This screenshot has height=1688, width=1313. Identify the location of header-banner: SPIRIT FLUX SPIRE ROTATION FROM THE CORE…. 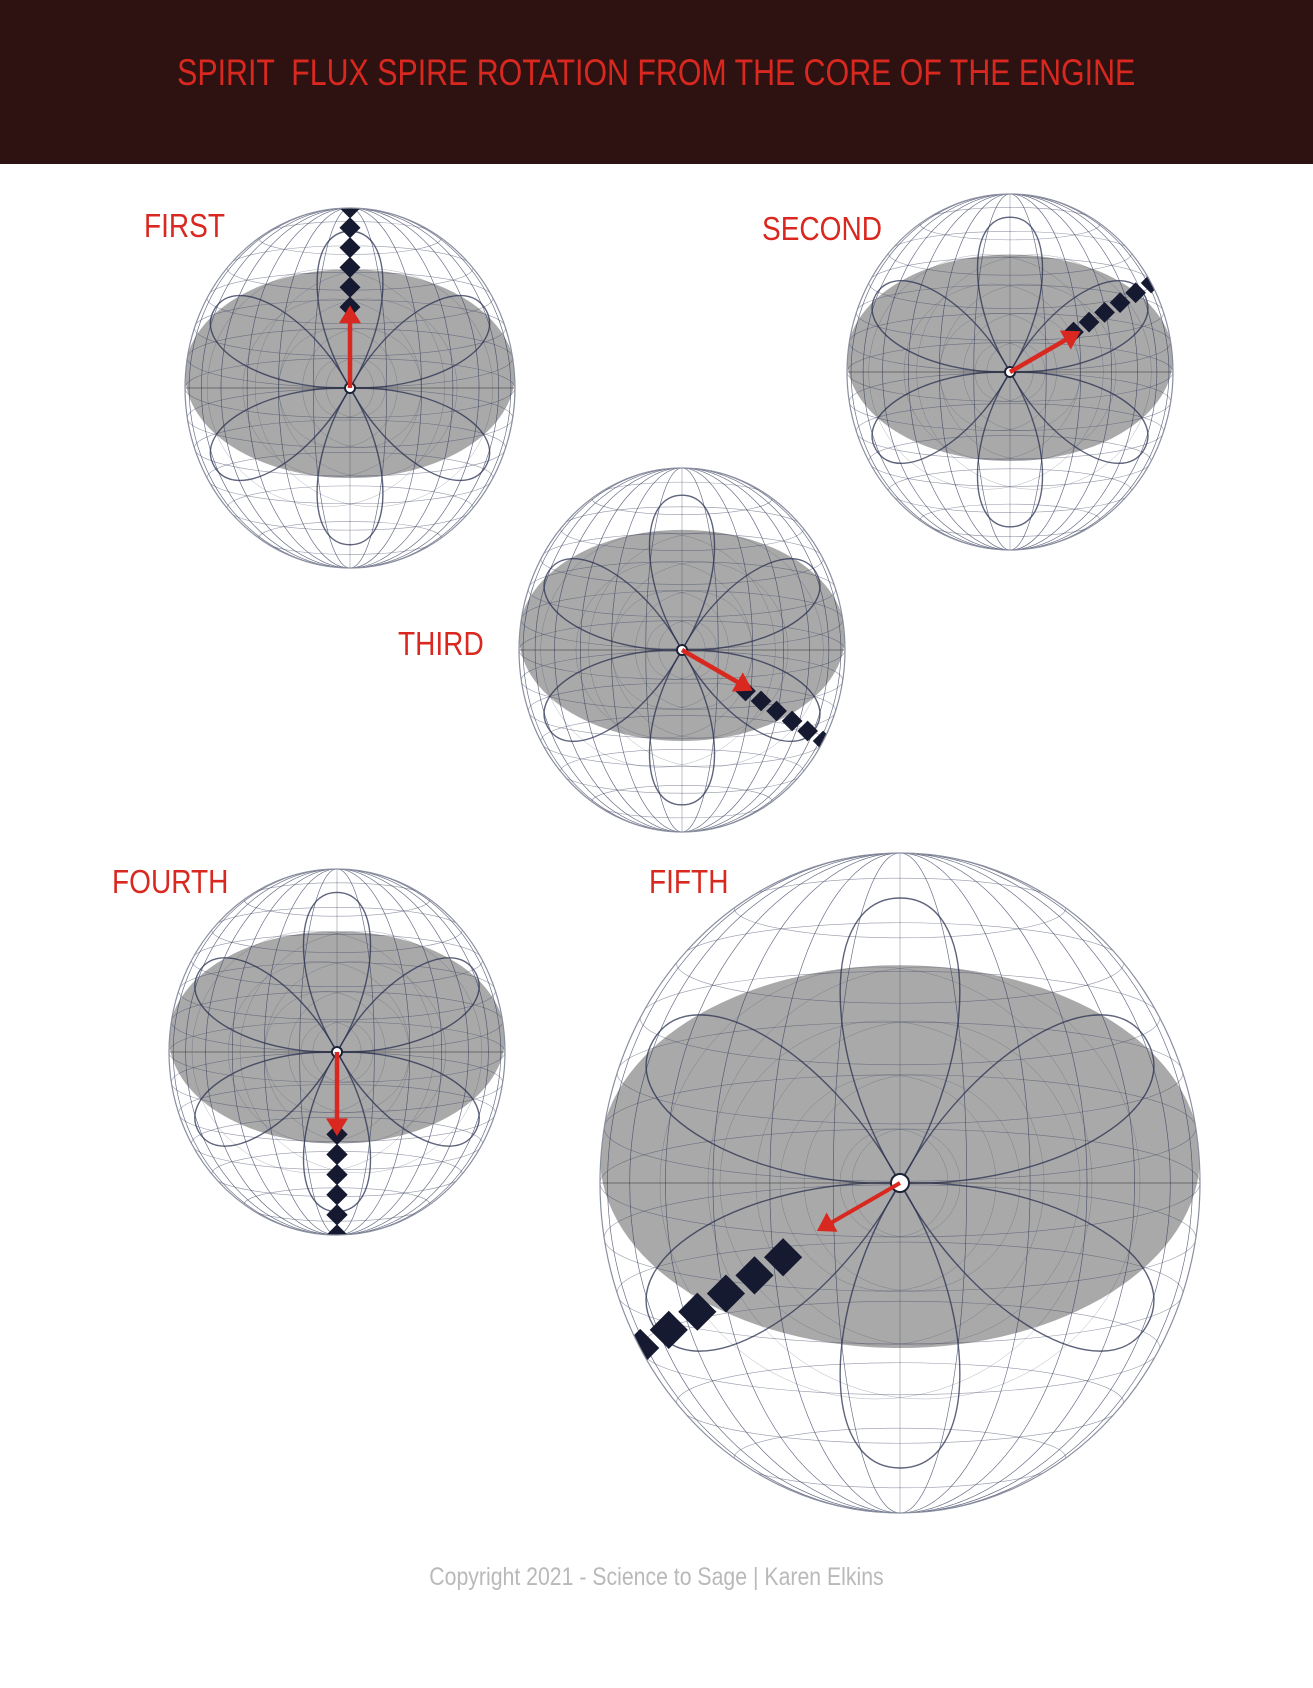
(656, 82).